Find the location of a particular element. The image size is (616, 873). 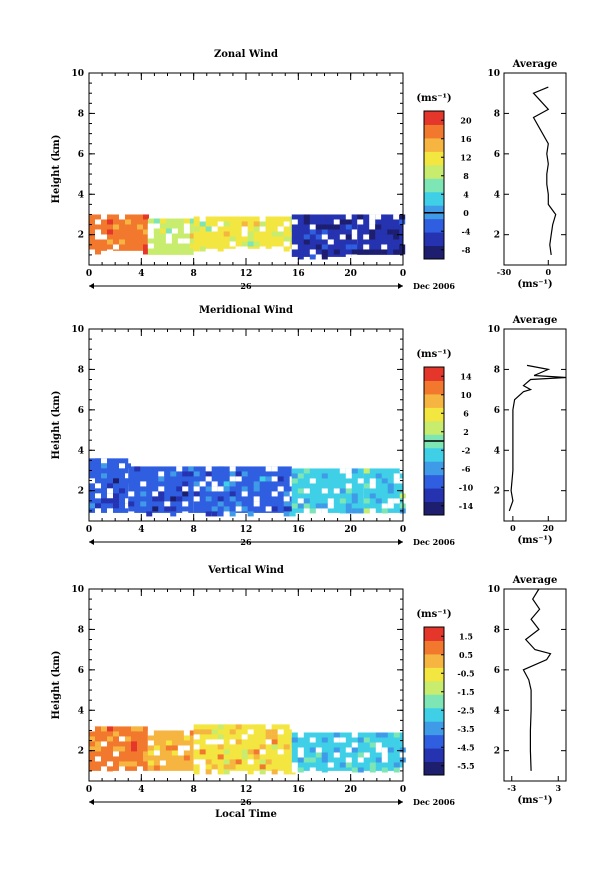

profile-y-tick-label: 2 is located at coordinates (497, 492).